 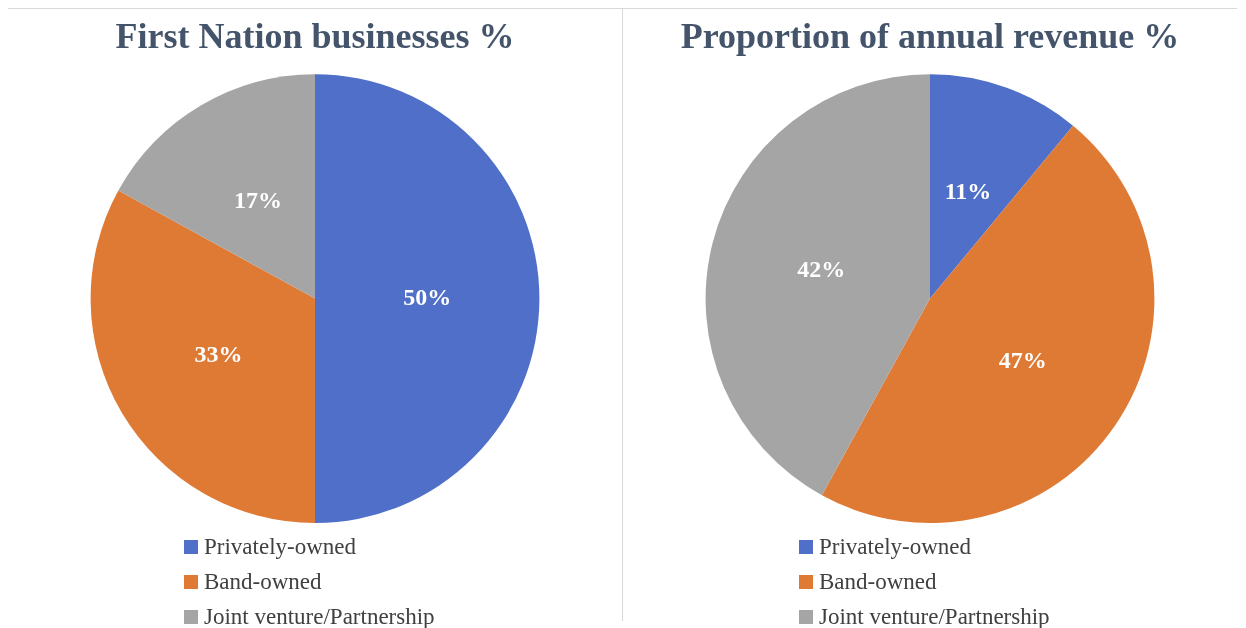 What do you see at coordinates (821, 268) in the screenshot?
I see `data-label: 42%` at bounding box center [821, 268].